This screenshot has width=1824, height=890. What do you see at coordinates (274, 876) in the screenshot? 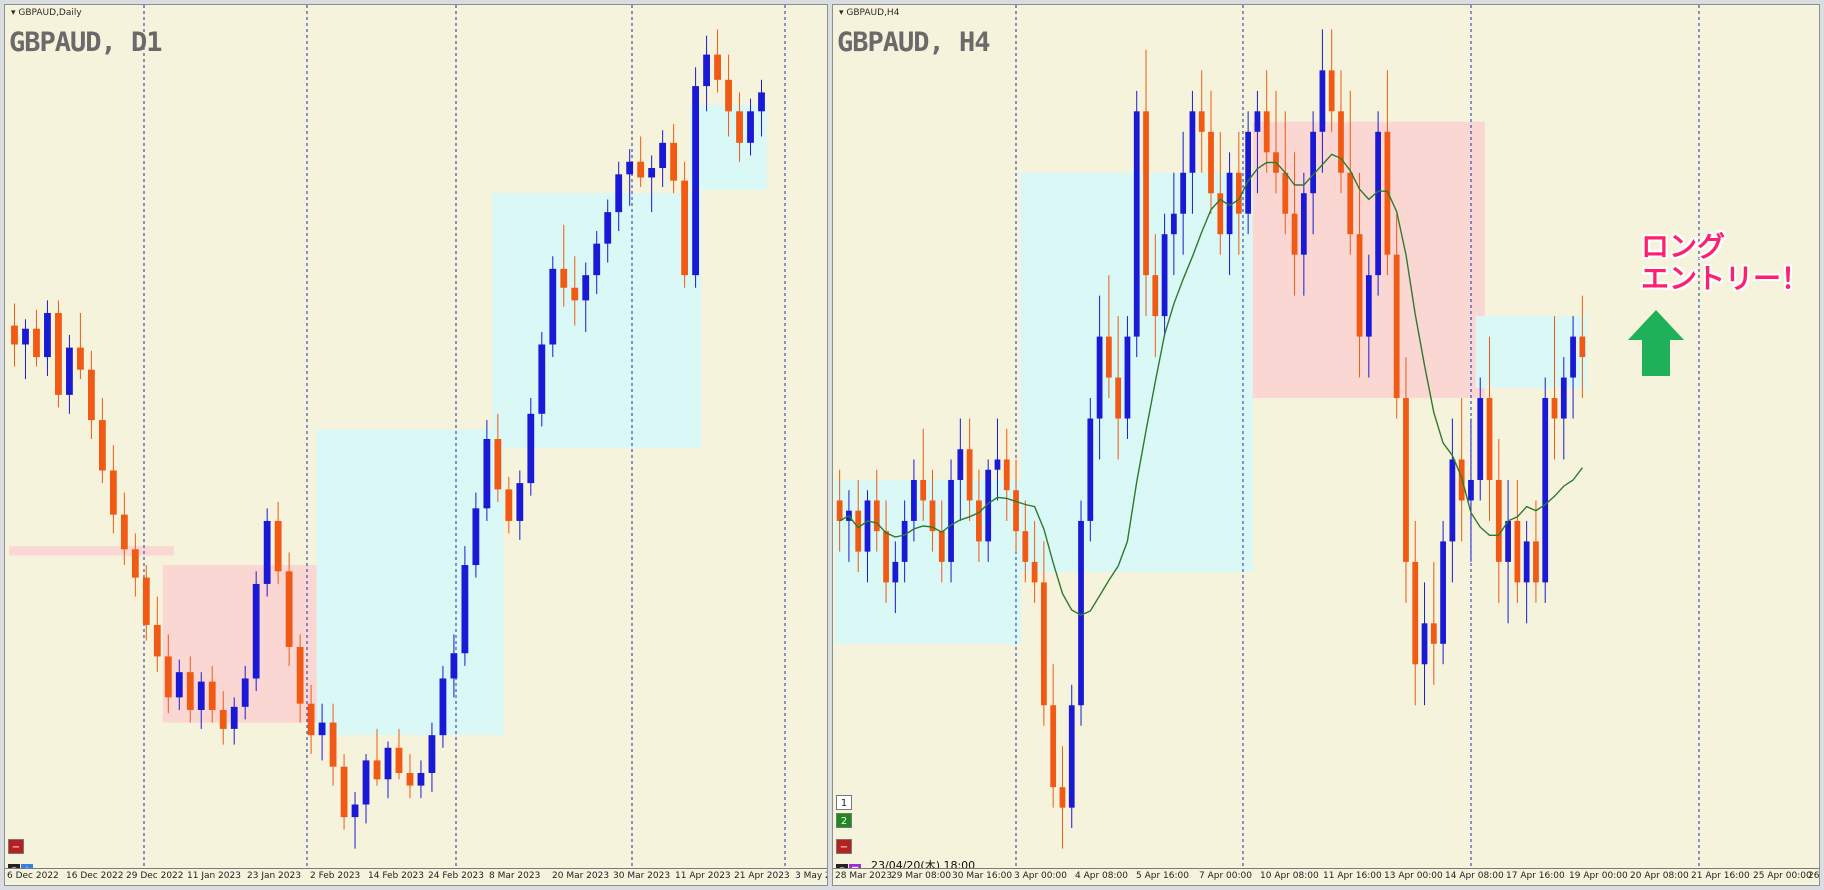
I see `x-tick-label: 23 Jan 2023` at bounding box center [274, 876].